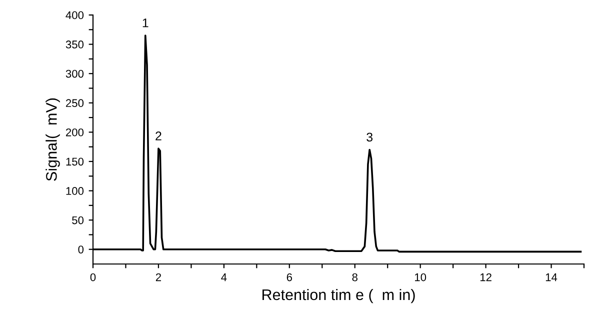  Describe the element at coordinates (53, 139) in the screenshot. I see `y-axis-title: Signal( mV)` at that location.